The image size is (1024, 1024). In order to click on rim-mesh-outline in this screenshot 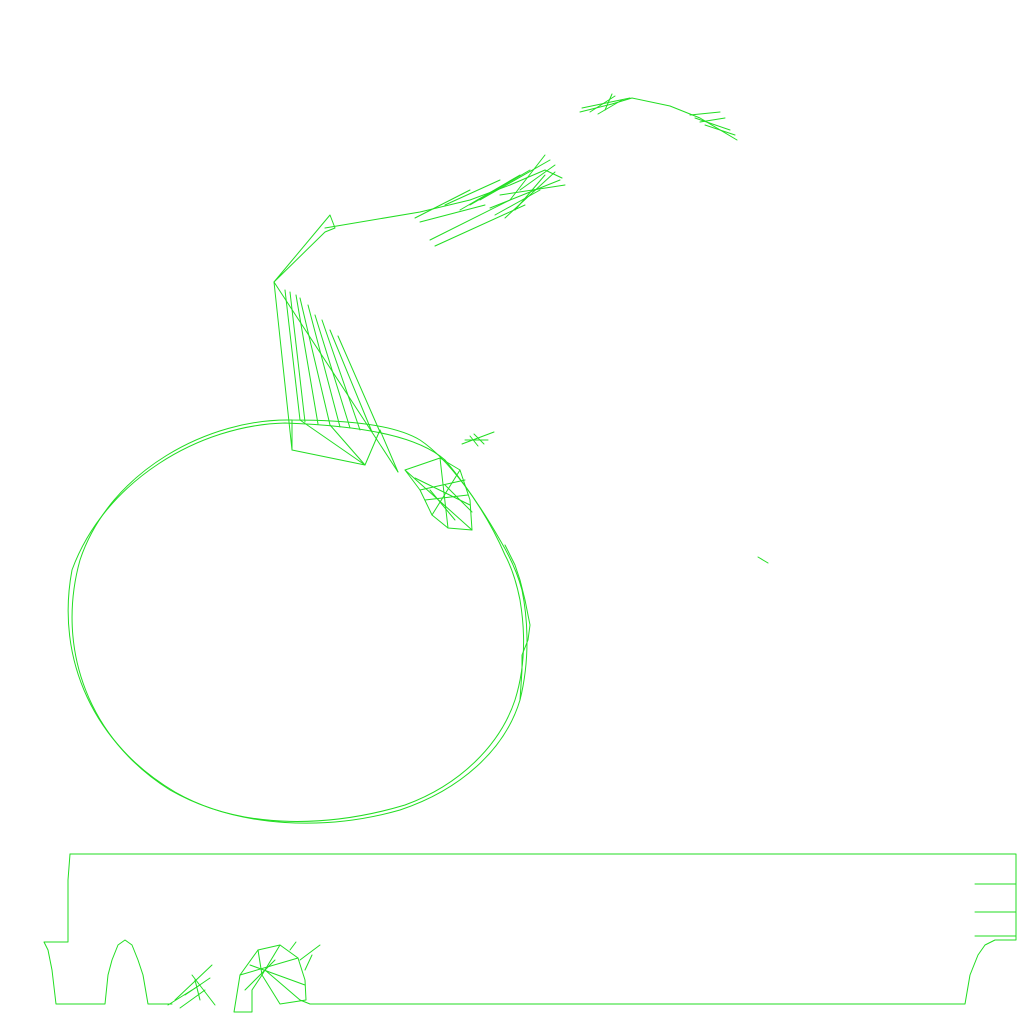, I will do `click(438, 494)`.